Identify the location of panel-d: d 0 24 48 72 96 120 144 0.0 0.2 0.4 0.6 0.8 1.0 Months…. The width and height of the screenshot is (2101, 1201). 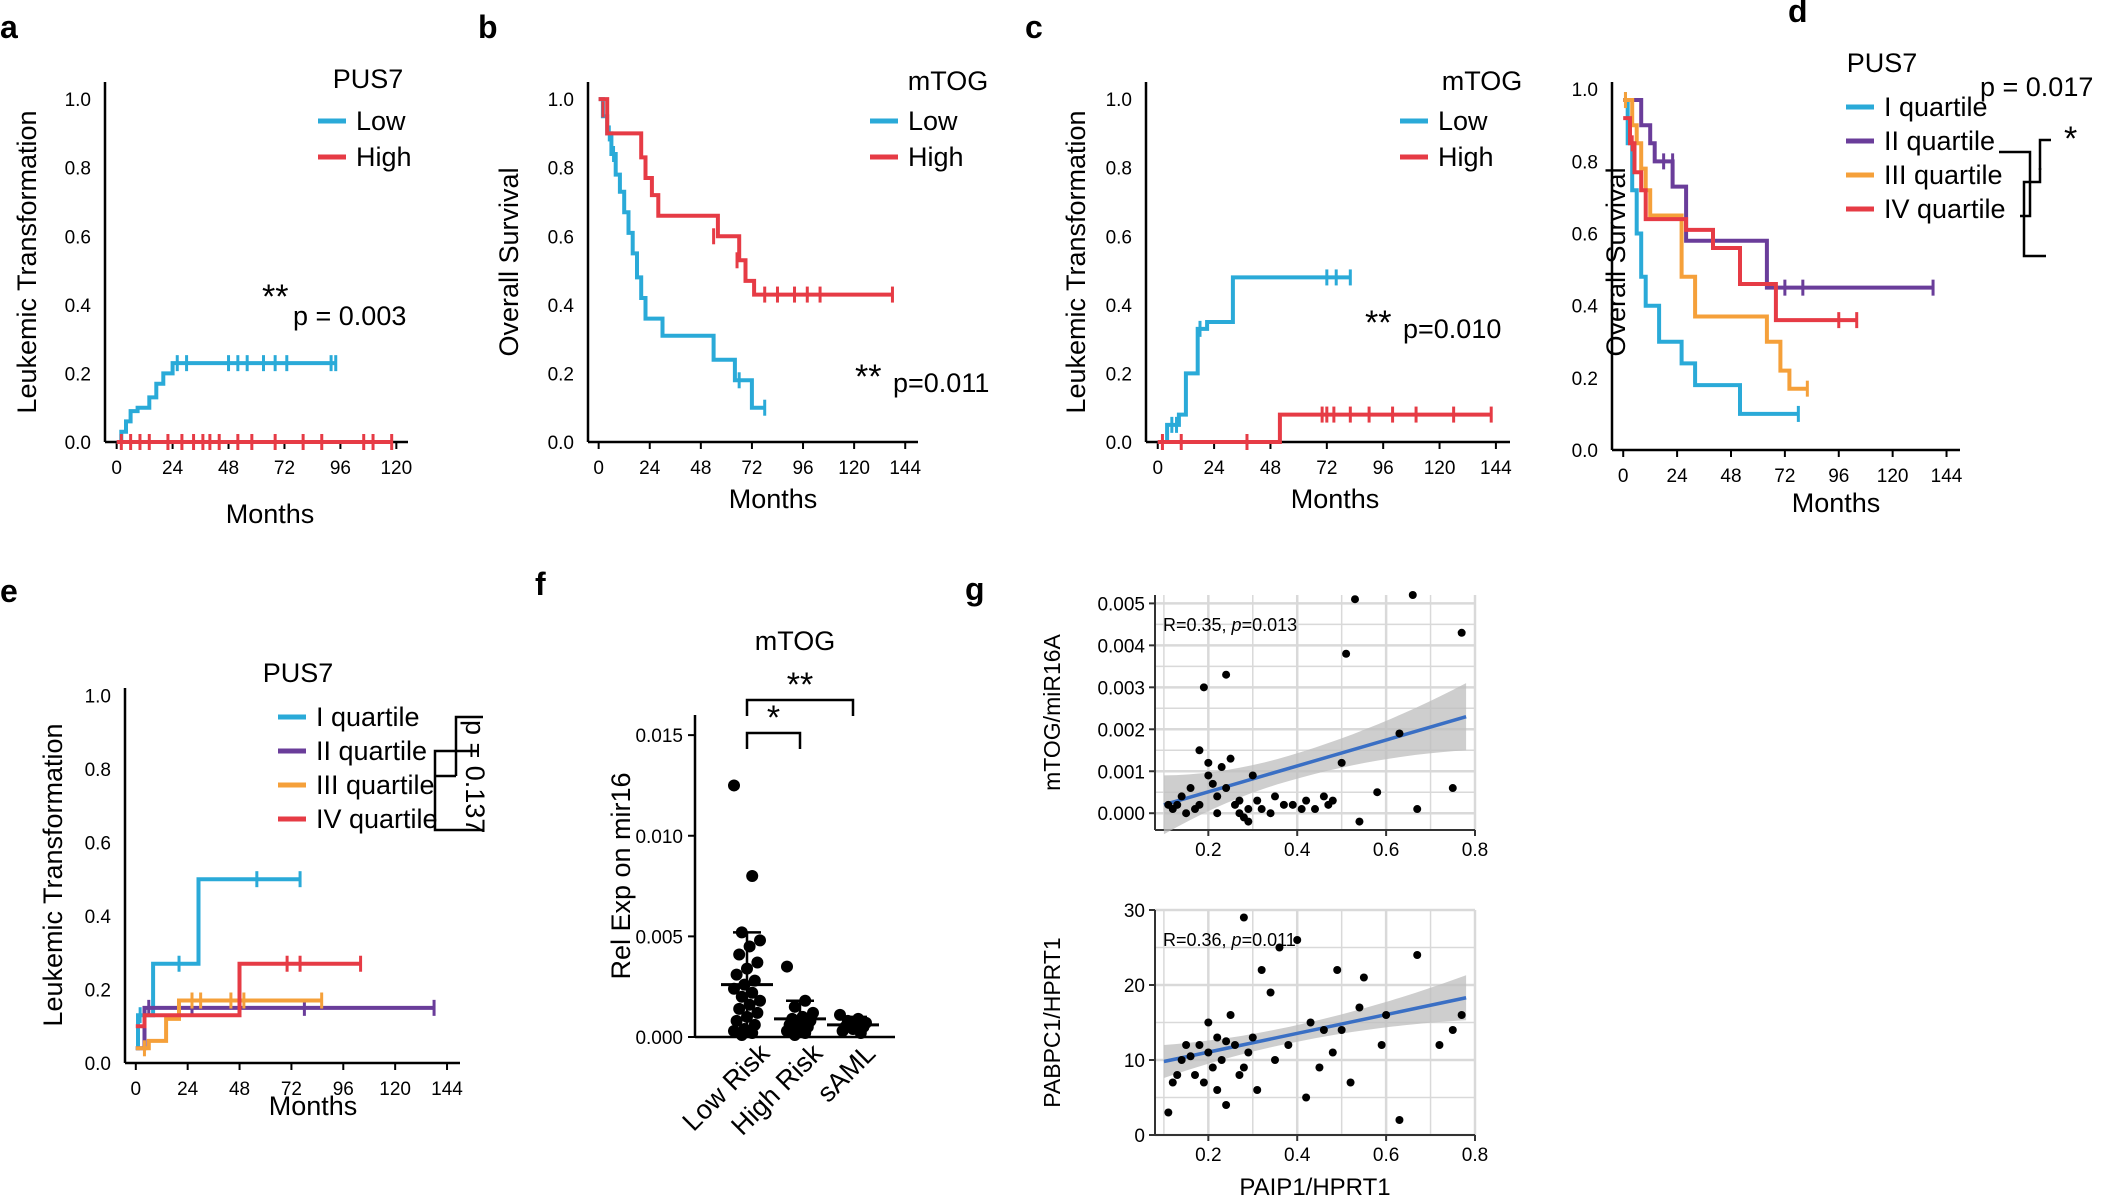
(1833, 259).